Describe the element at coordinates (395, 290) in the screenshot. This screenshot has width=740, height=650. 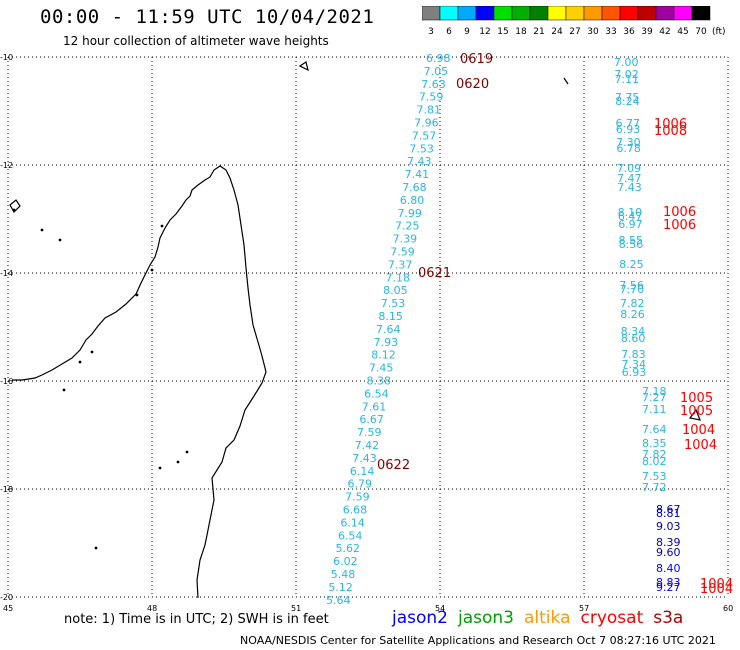
I see `swh-value-track-a: 8.05` at that location.